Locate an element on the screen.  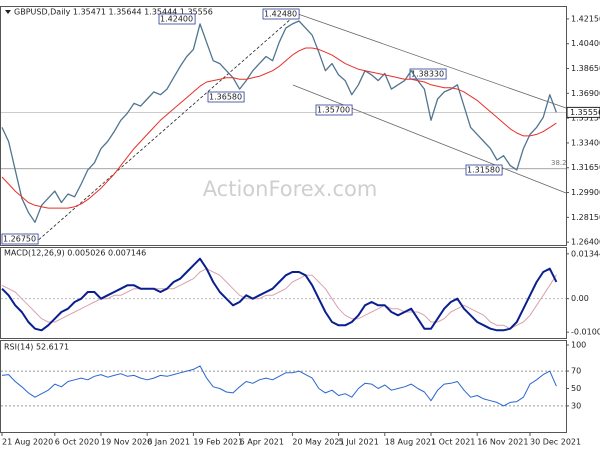
annotation: 1.38330 is located at coordinates (427, 74).